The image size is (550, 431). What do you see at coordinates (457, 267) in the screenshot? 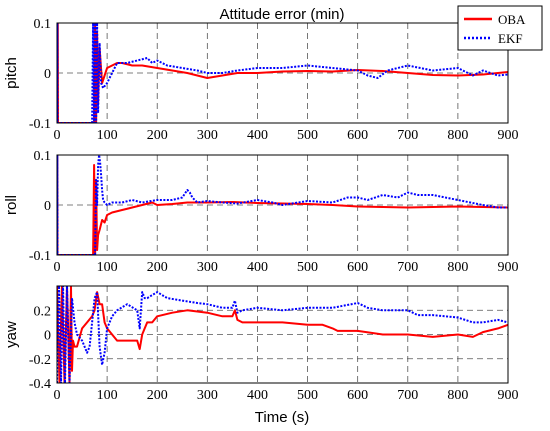
I see `roll-x-tick-label: 800` at bounding box center [457, 267].